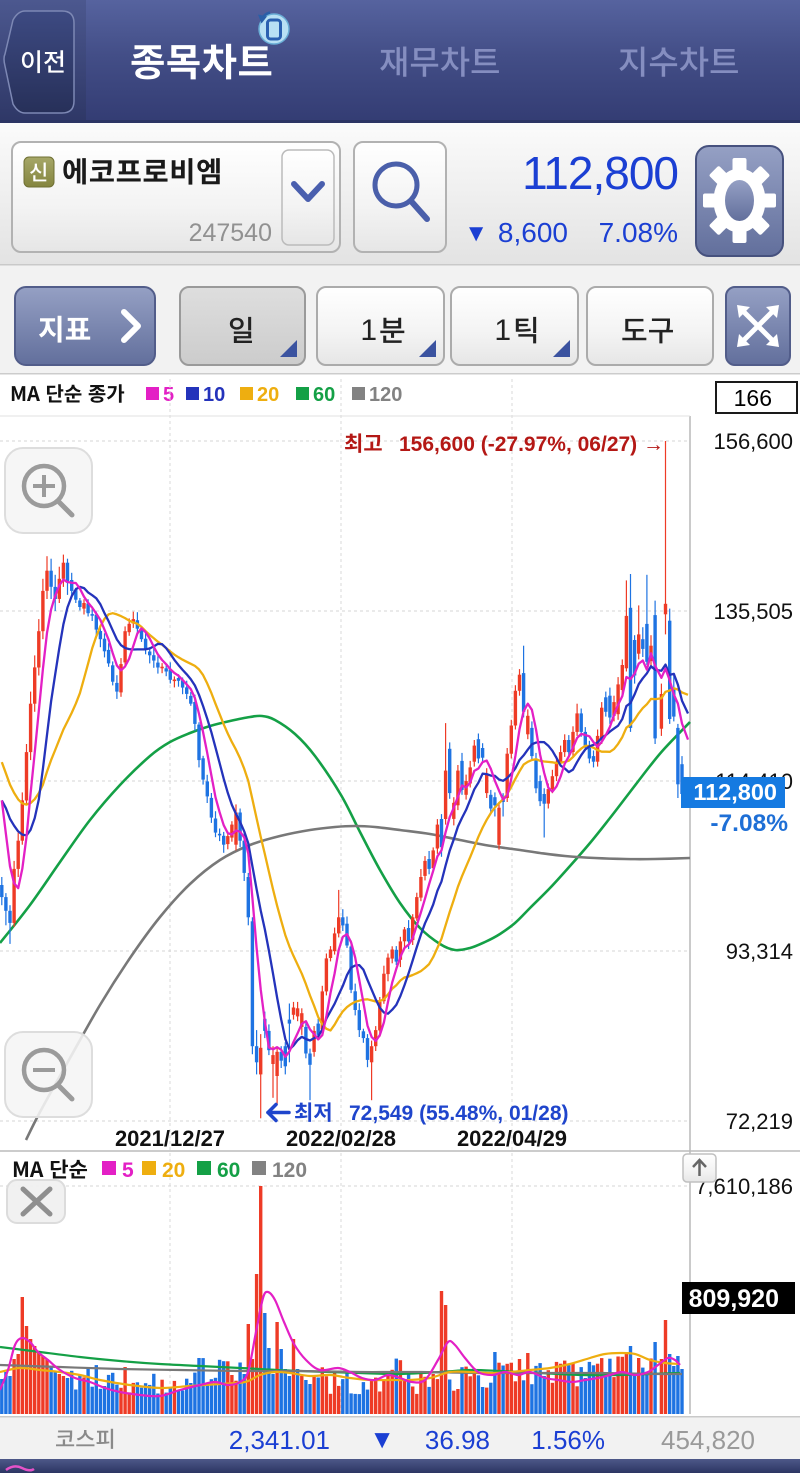 The height and width of the screenshot is (1478, 800). I want to click on svg-text: 156,600 (-27.97%, 06/27) →, so click(531, 444).